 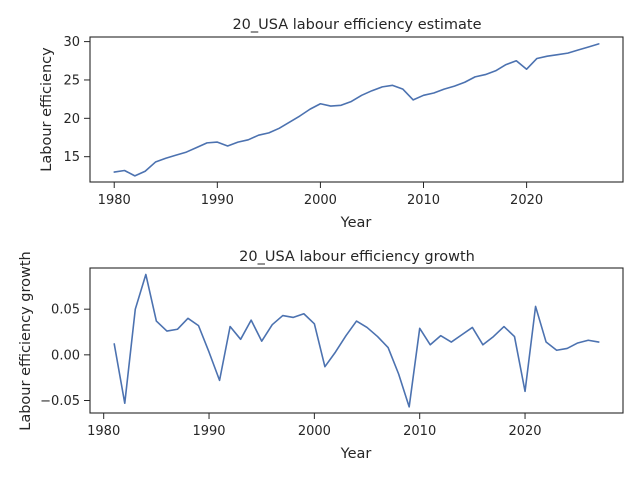 I want to click on y-tick-label: 0.05, so click(x=65, y=310).